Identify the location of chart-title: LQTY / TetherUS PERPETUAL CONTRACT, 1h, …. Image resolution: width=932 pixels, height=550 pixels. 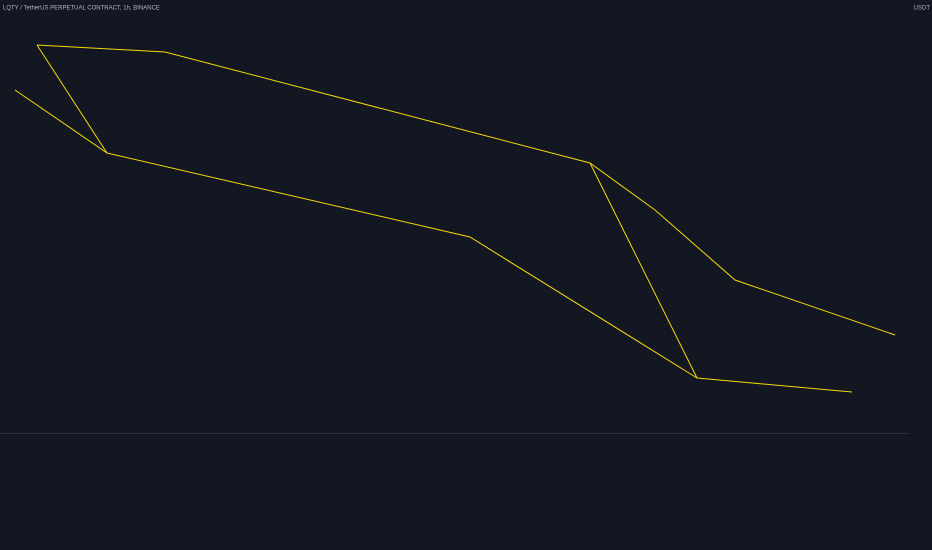
(81, 9).